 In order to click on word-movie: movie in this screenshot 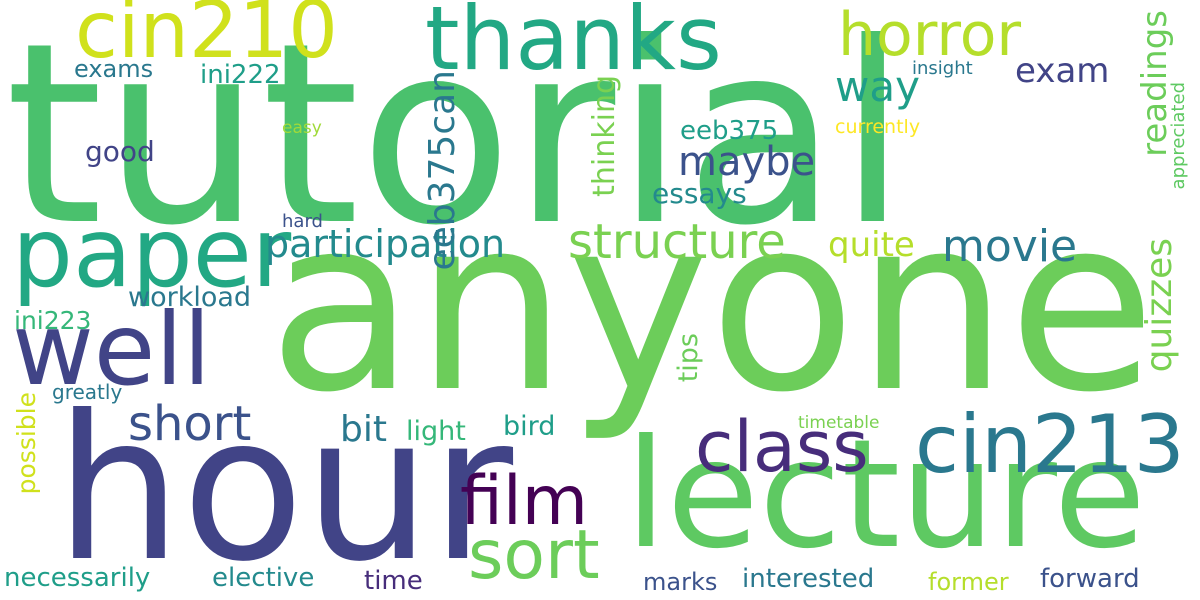, I will do `click(1010, 246)`.